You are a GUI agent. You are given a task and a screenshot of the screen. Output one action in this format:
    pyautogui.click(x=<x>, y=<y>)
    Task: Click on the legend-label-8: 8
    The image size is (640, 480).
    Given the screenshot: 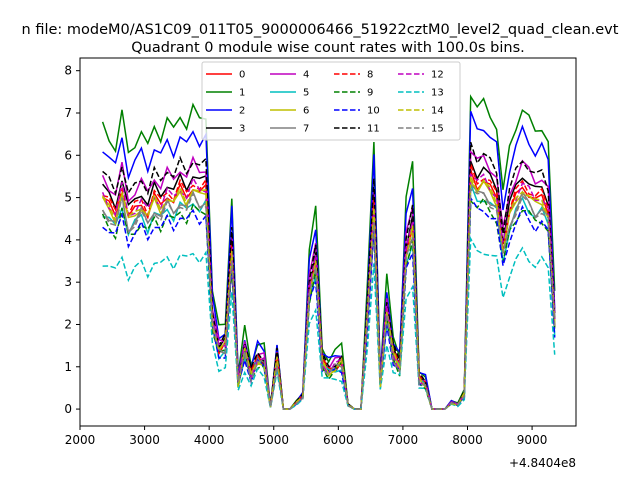 What is the action you would take?
    pyautogui.click(x=370, y=75)
    